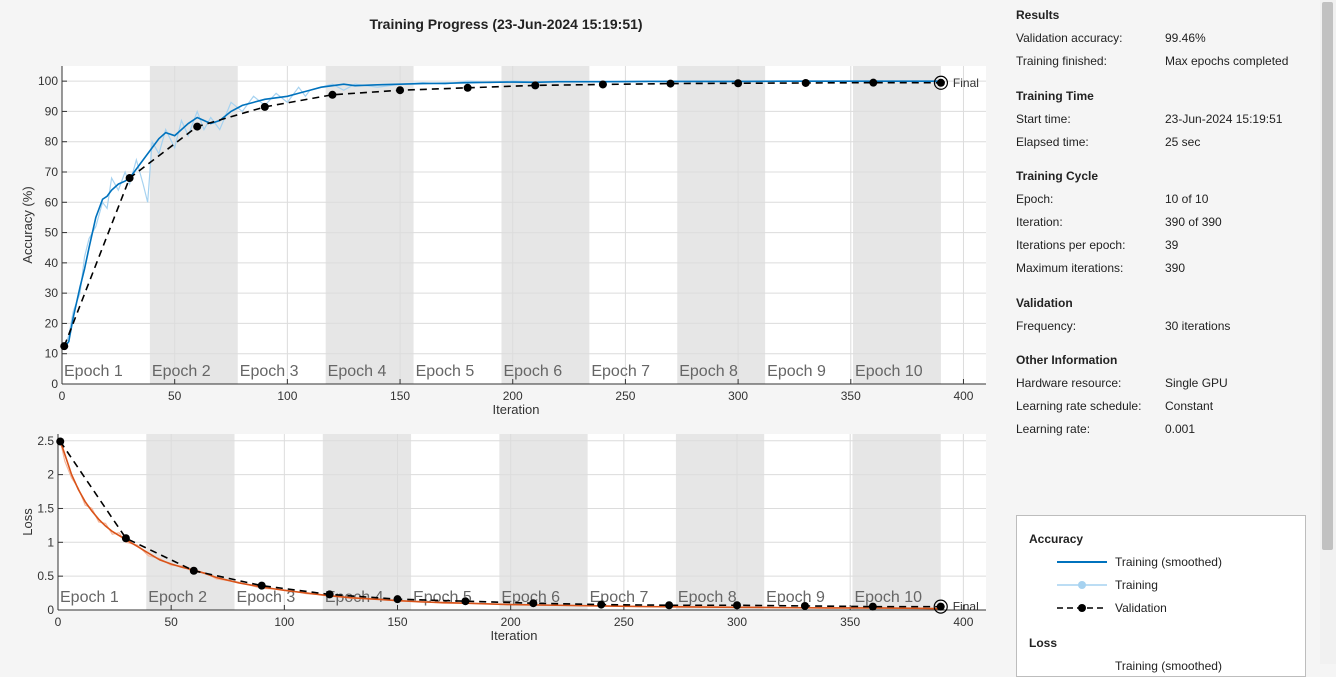  Describe the element at coordinates (52, 202) in the screenshot. I see `y-tick-label: 60` at that location.